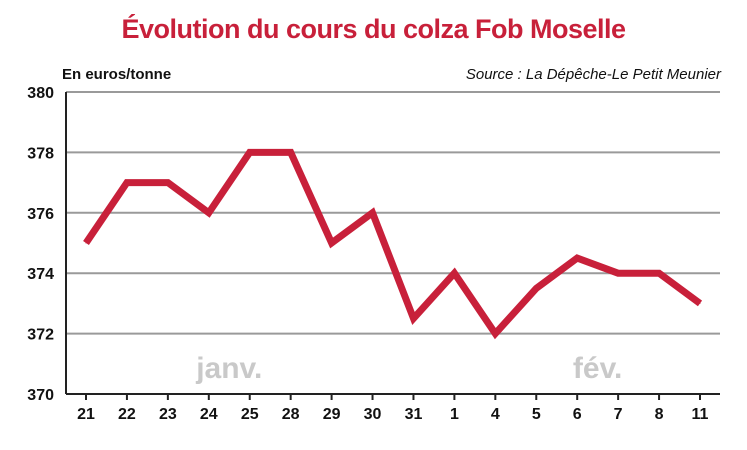 The width and height of the screenshot is (747, 450). Describe the element at coordinates (408, 368) in the screenshot. I see `month-labels: janv. fév.` at that location.